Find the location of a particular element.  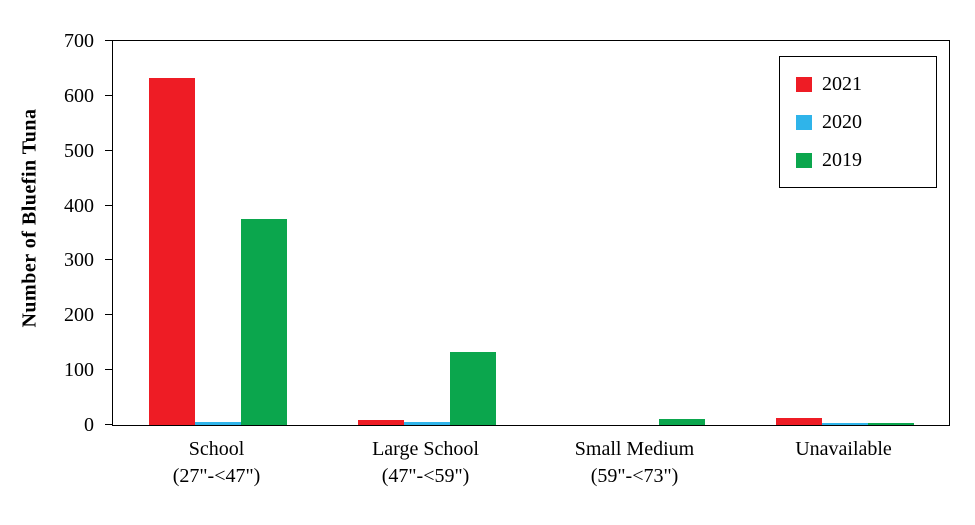

y-tick-label-600: 600 is located at coordinates (79, 95).